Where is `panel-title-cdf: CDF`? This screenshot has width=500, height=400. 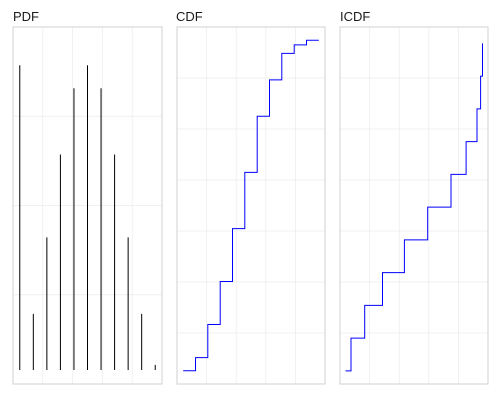
panel-title-cdf: CDF is located at coordinates (189, 16).